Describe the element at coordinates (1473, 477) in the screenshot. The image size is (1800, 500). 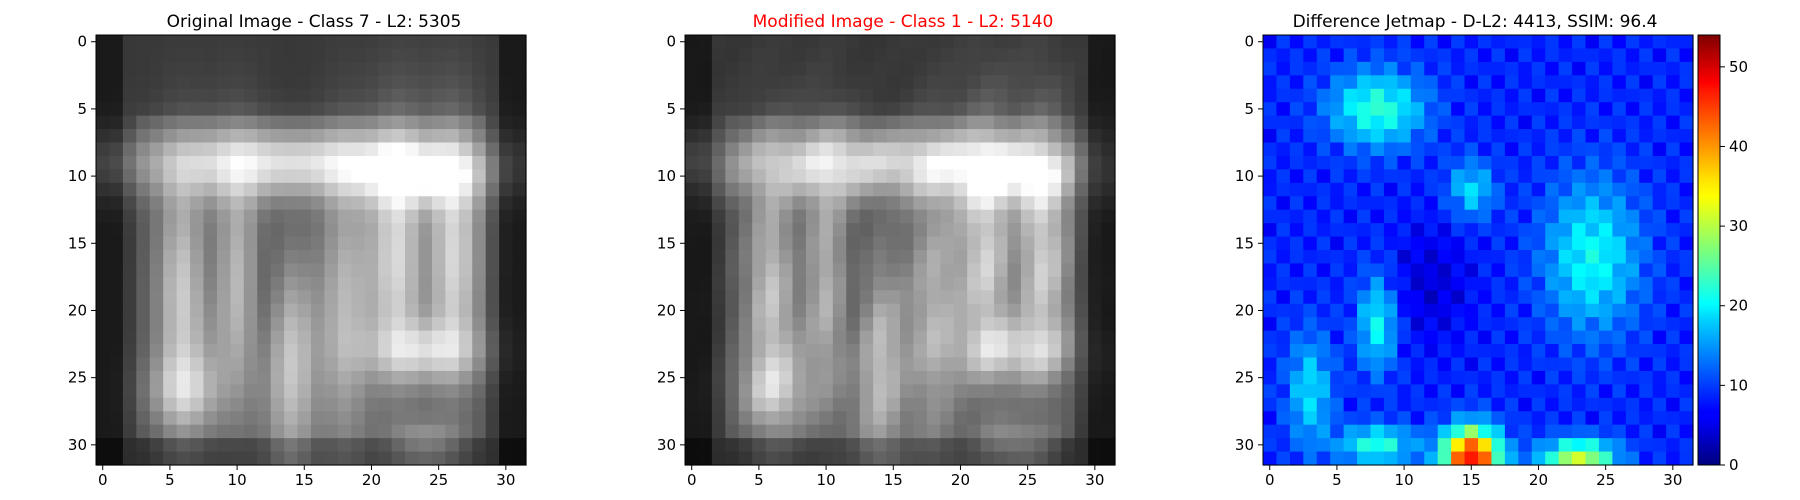
I see `panel-difference-x-ticks: 0 5 10 15 20 25 30` at that location.